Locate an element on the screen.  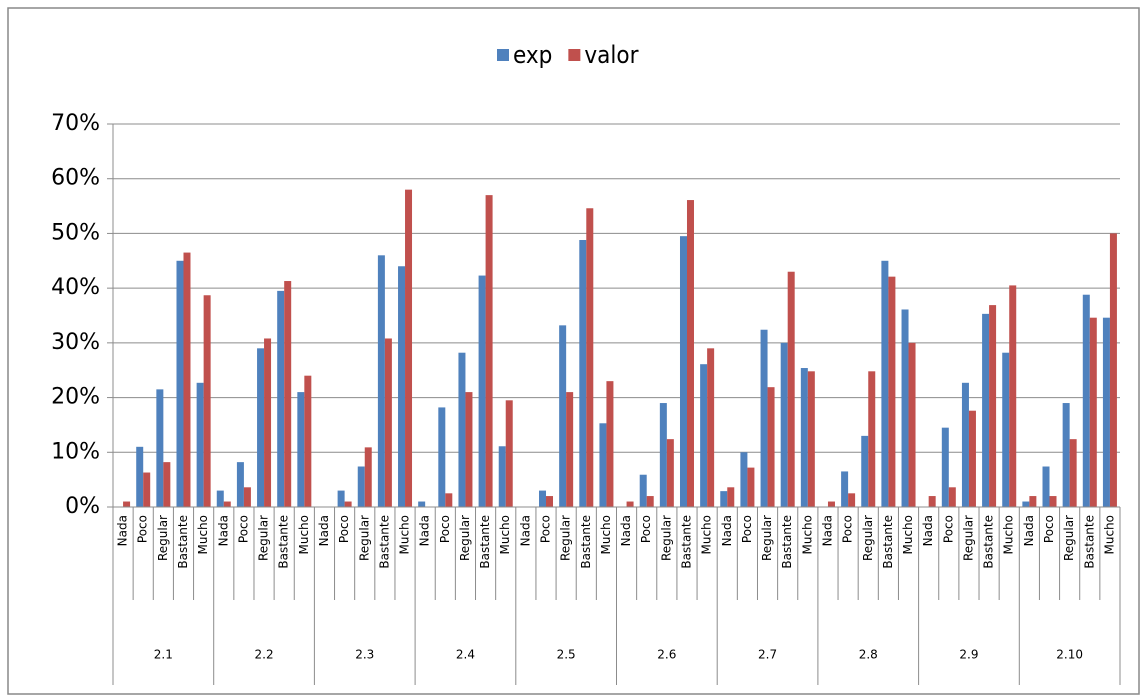
y-tick-label: 60% is located at coordinates (75, 178).